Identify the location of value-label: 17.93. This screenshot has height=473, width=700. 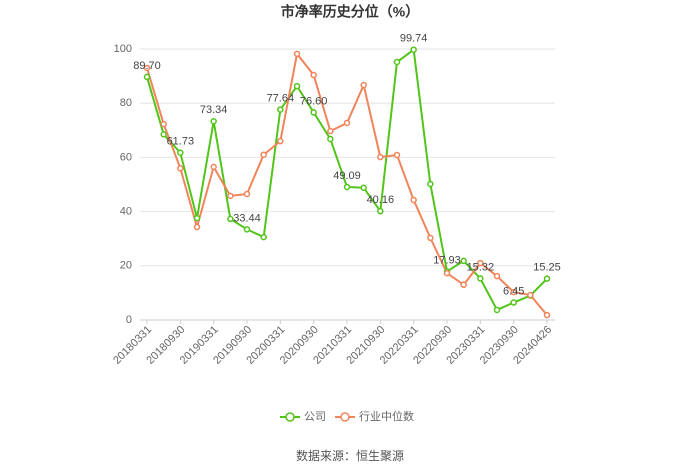
(447, 260).